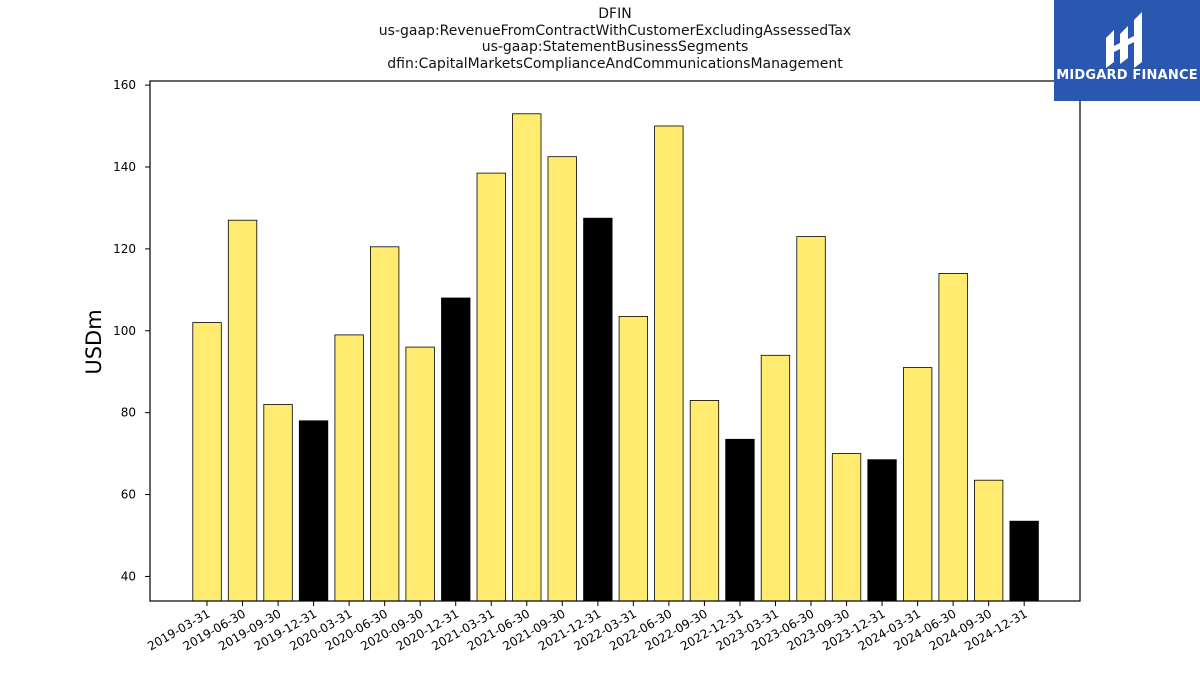 This screenshot has width=1200, height=675. I want to click on chart-title-axis: us-gaap:StatementBusinessSegments, so click(615, 47).